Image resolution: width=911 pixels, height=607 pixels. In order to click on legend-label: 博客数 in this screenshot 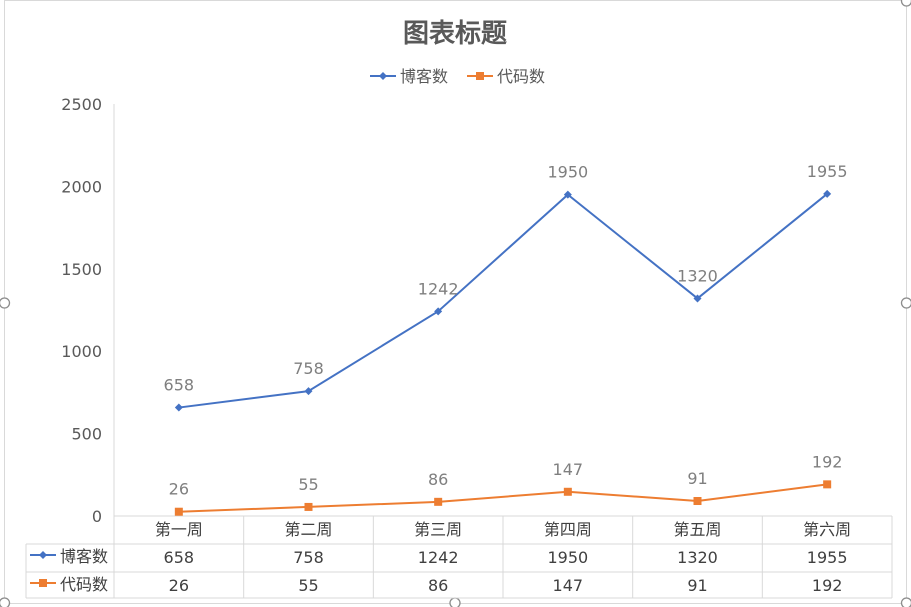, I will do `click(424, 76)`.